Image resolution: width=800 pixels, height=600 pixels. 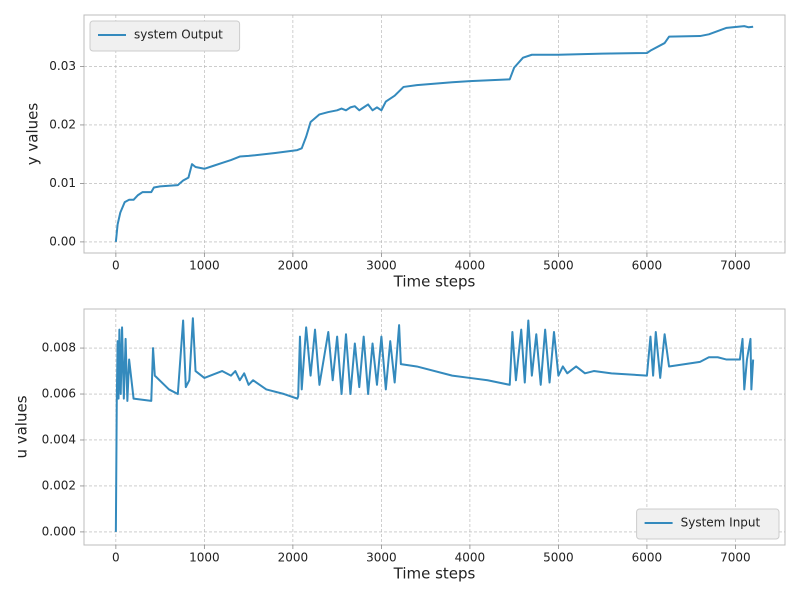 I want to click on legend: system Output, so click(x=165, y=36).